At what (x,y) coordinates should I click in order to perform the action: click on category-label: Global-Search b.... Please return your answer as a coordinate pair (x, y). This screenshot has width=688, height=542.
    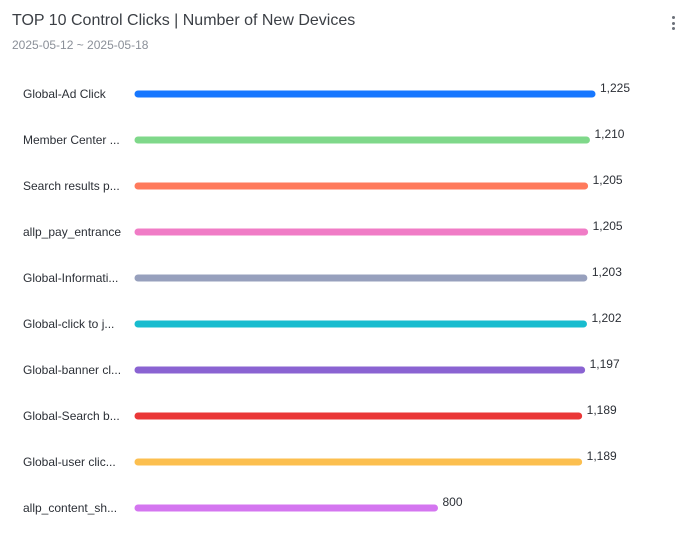
    Looking at the image, I should click on (71, 416).